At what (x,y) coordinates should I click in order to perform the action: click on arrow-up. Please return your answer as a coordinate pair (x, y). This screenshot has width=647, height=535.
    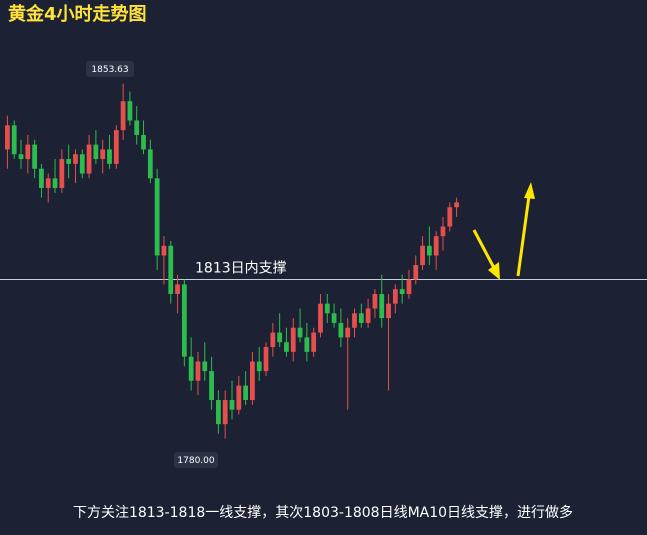
    Looking at the image, I should click on (523, 236).